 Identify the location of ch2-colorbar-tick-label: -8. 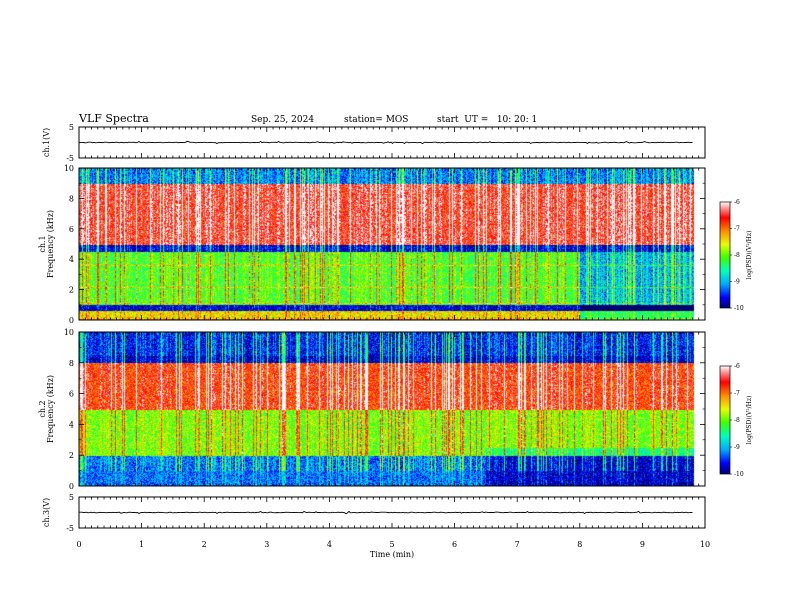
(737, 420).